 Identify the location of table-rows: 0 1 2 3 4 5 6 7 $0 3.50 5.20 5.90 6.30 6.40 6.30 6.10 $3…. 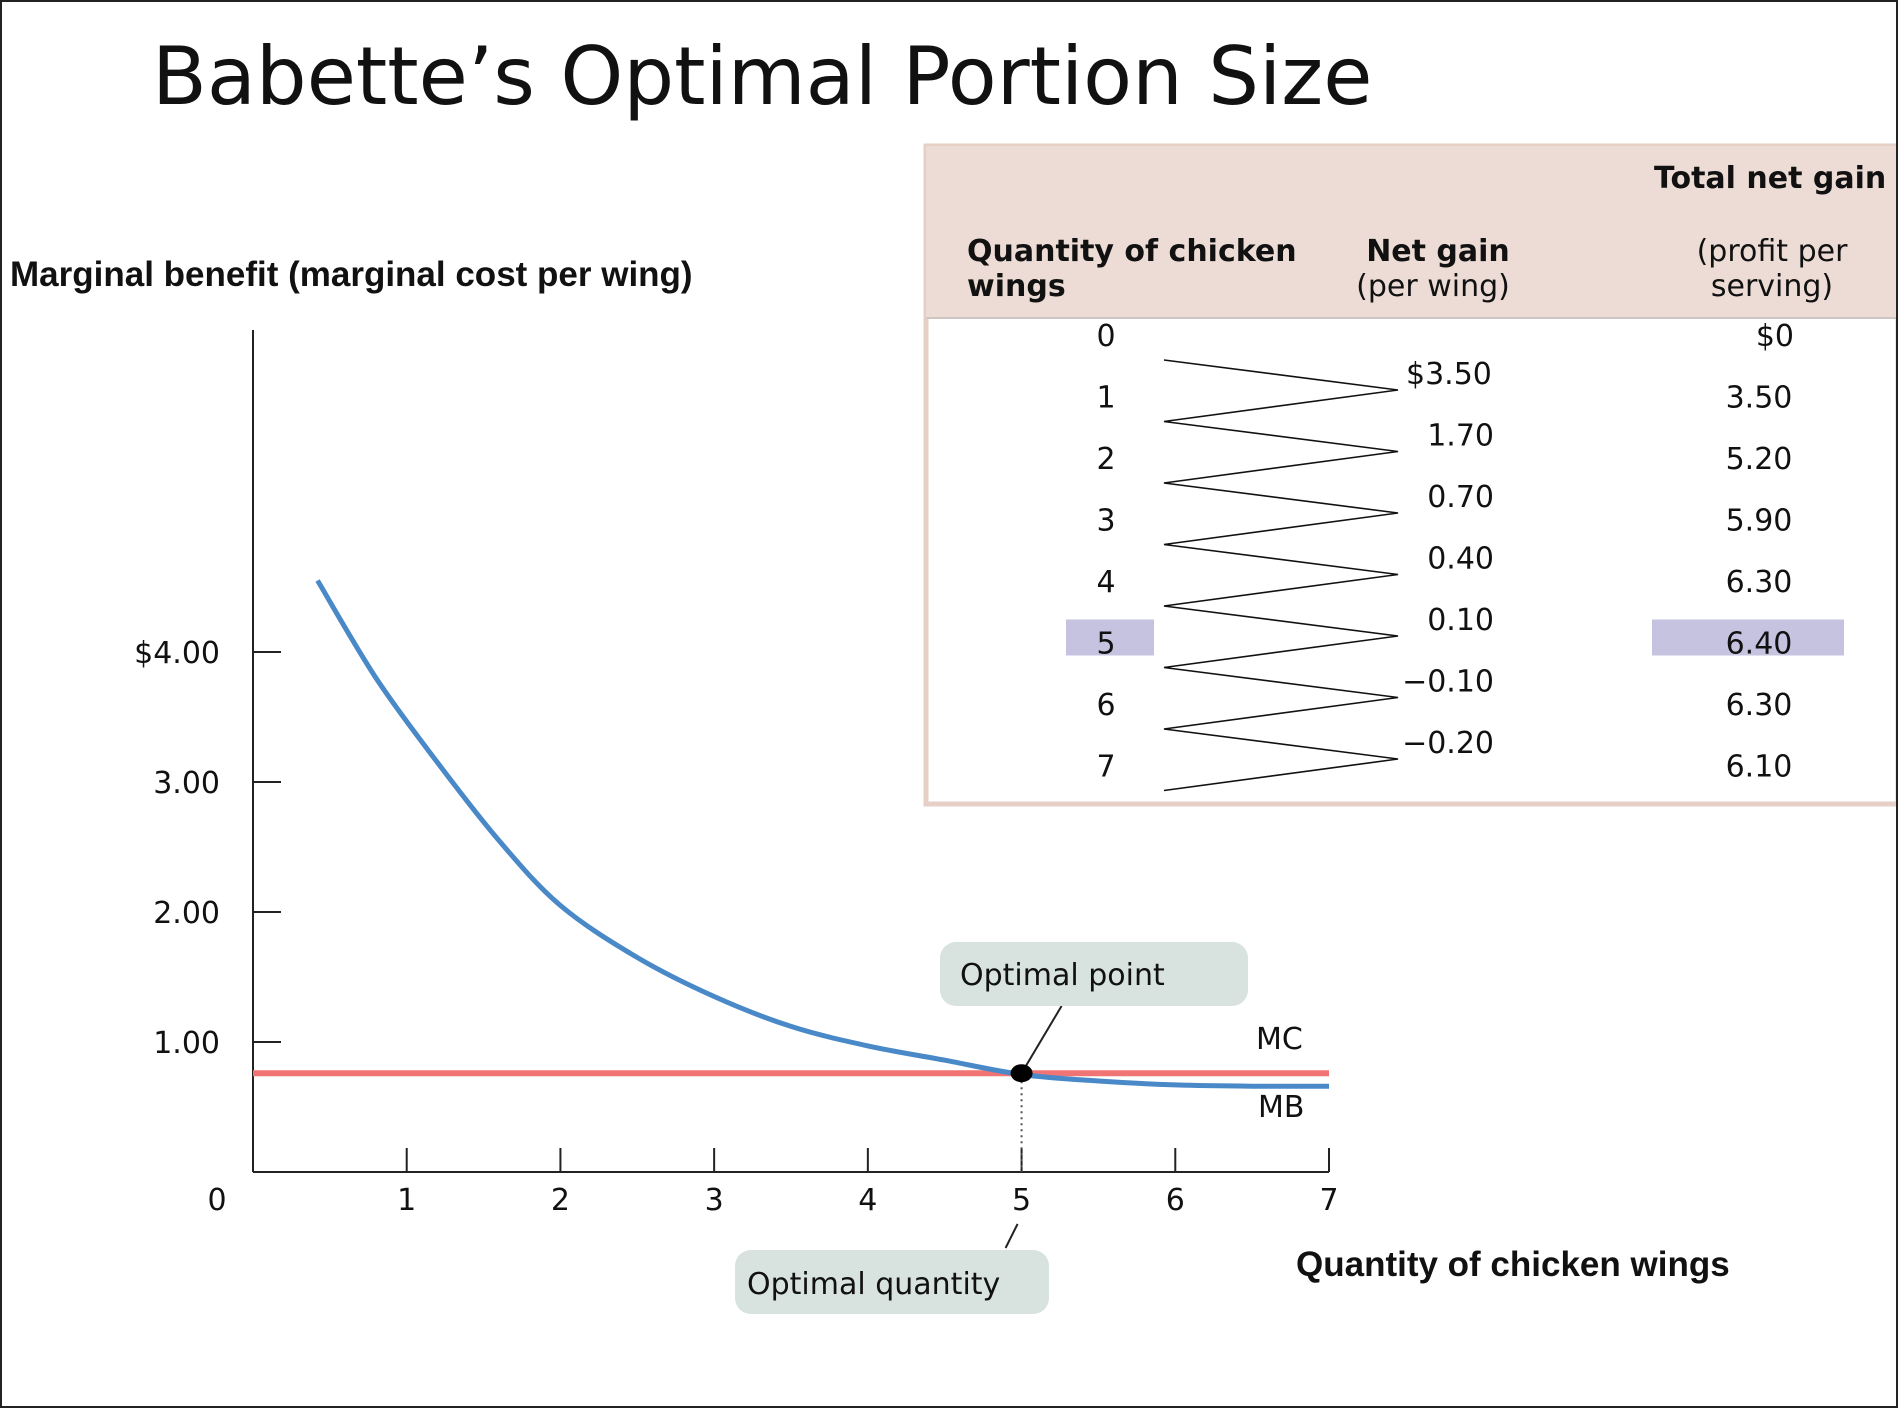
(1455, 555).